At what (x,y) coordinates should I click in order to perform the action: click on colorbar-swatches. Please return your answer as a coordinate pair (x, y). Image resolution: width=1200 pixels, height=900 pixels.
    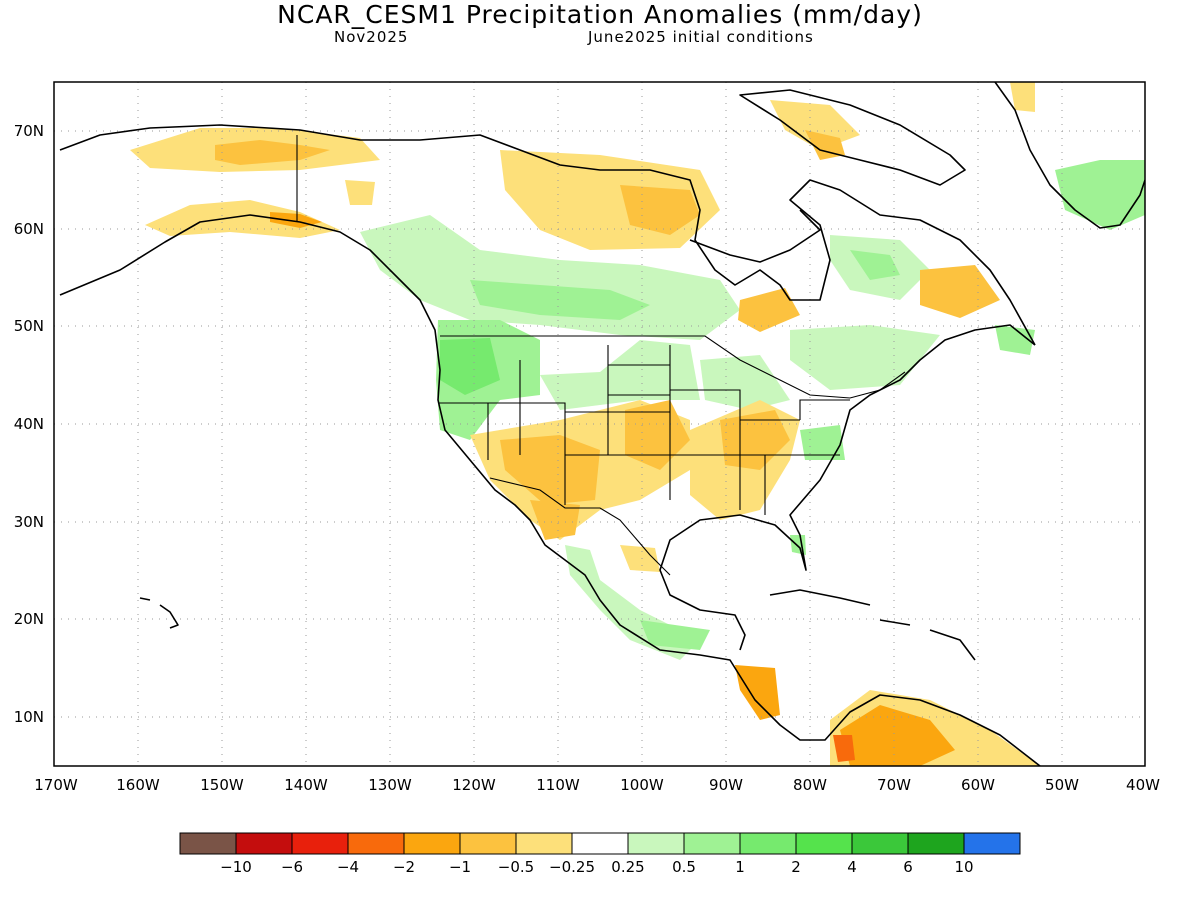
    Looking at the image, I should click on (600, 843).